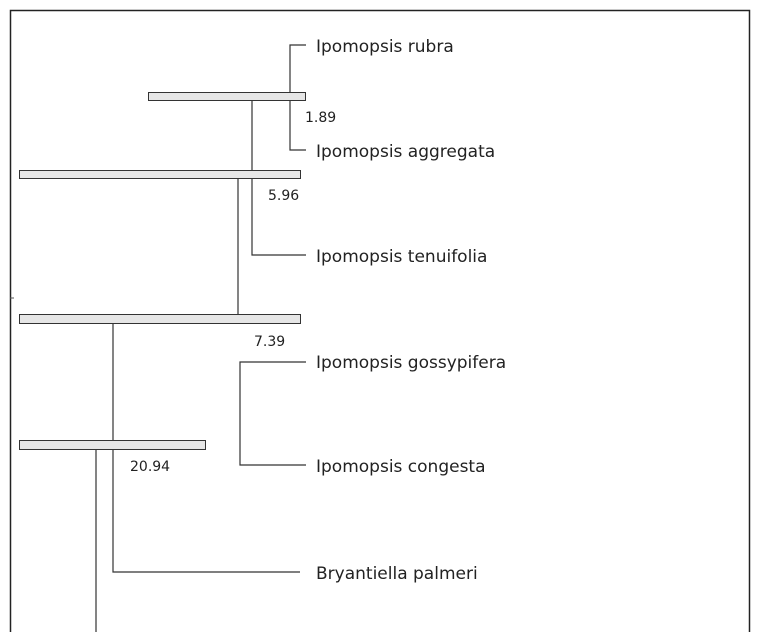 Image resolution: width=760 pixels, height=632 pixels. I want to click on taxon-label: Bryantiella palmeri, so click(397, 574).